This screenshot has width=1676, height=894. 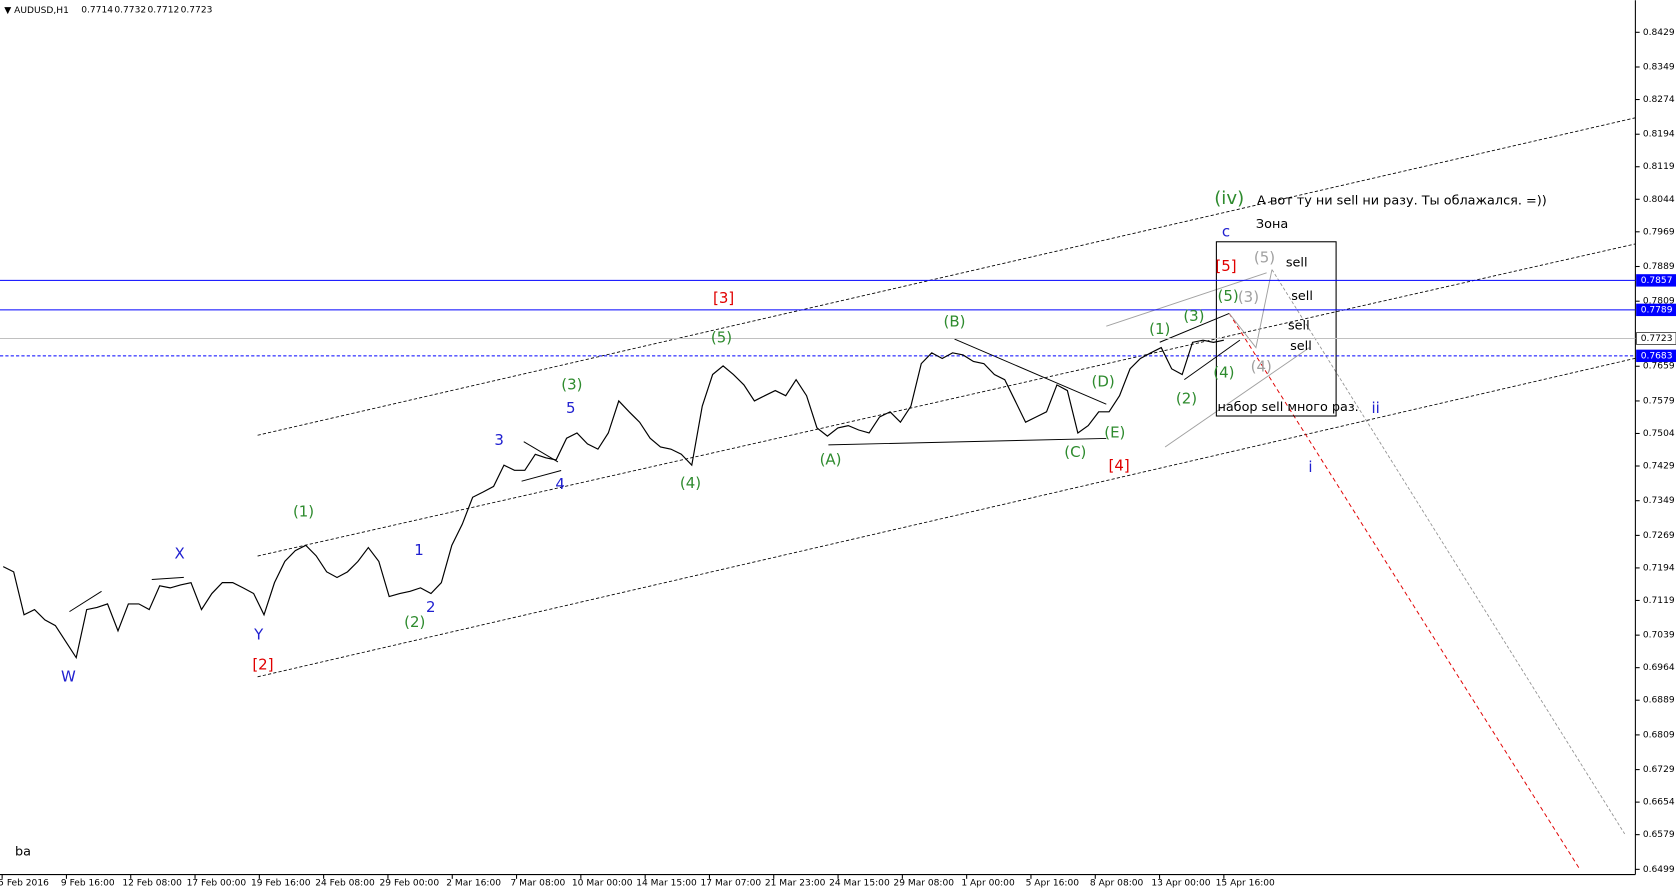 What do you see at coordinates (666, 884) in the screenshot?
I see `x-tick-label: 14 Mar 15:00` at bounding box center [666, 884].